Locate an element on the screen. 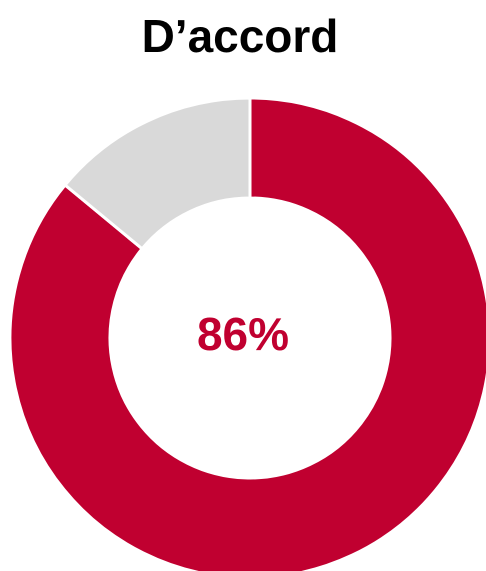 The image size is (486, 571). center-label: 86% is located at coordinates (243, 334).